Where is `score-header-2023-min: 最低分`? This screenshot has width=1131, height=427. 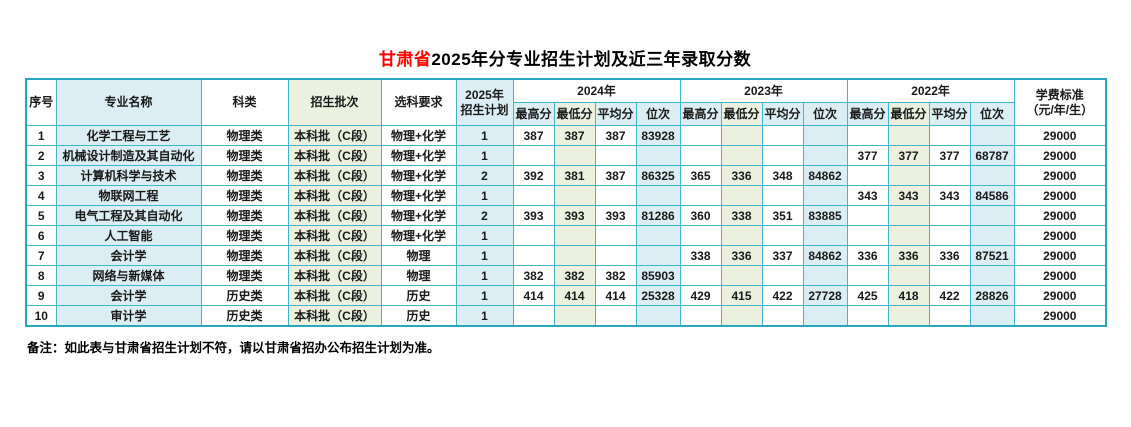
score-header-2023-min: 最低分 is located at coordinates (741, 114).